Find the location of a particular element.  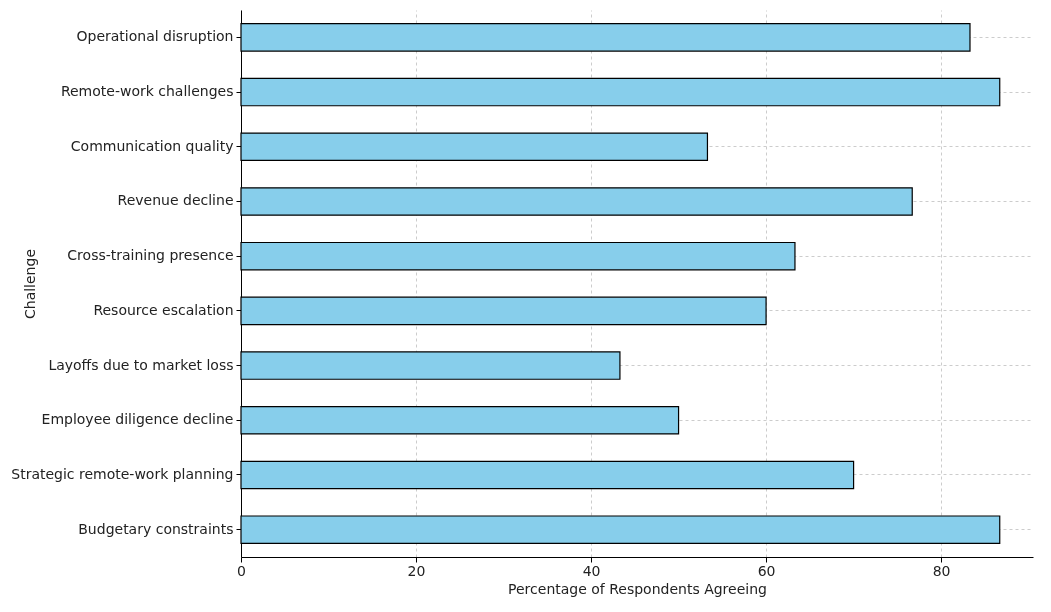

y-tick-label: Strategic remote-work planning is located at coordinates (122, 473).